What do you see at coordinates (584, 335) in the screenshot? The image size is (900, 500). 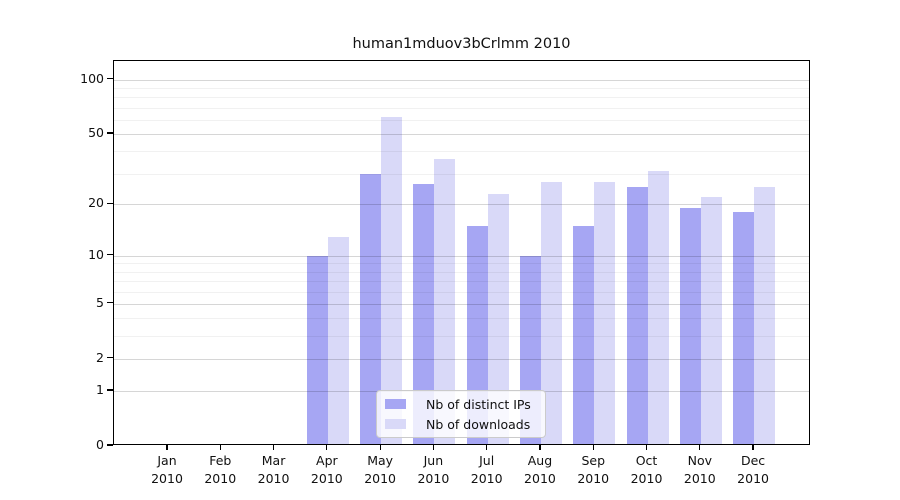 I see `bar-ips-sep` at bounding box center [584, 335].